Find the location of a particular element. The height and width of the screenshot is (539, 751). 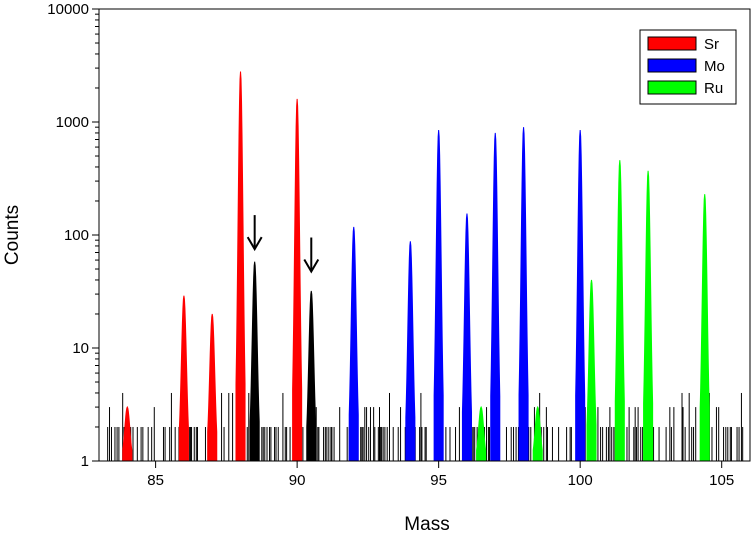

legend-swatch-sr is located at coordinates (672, 43).